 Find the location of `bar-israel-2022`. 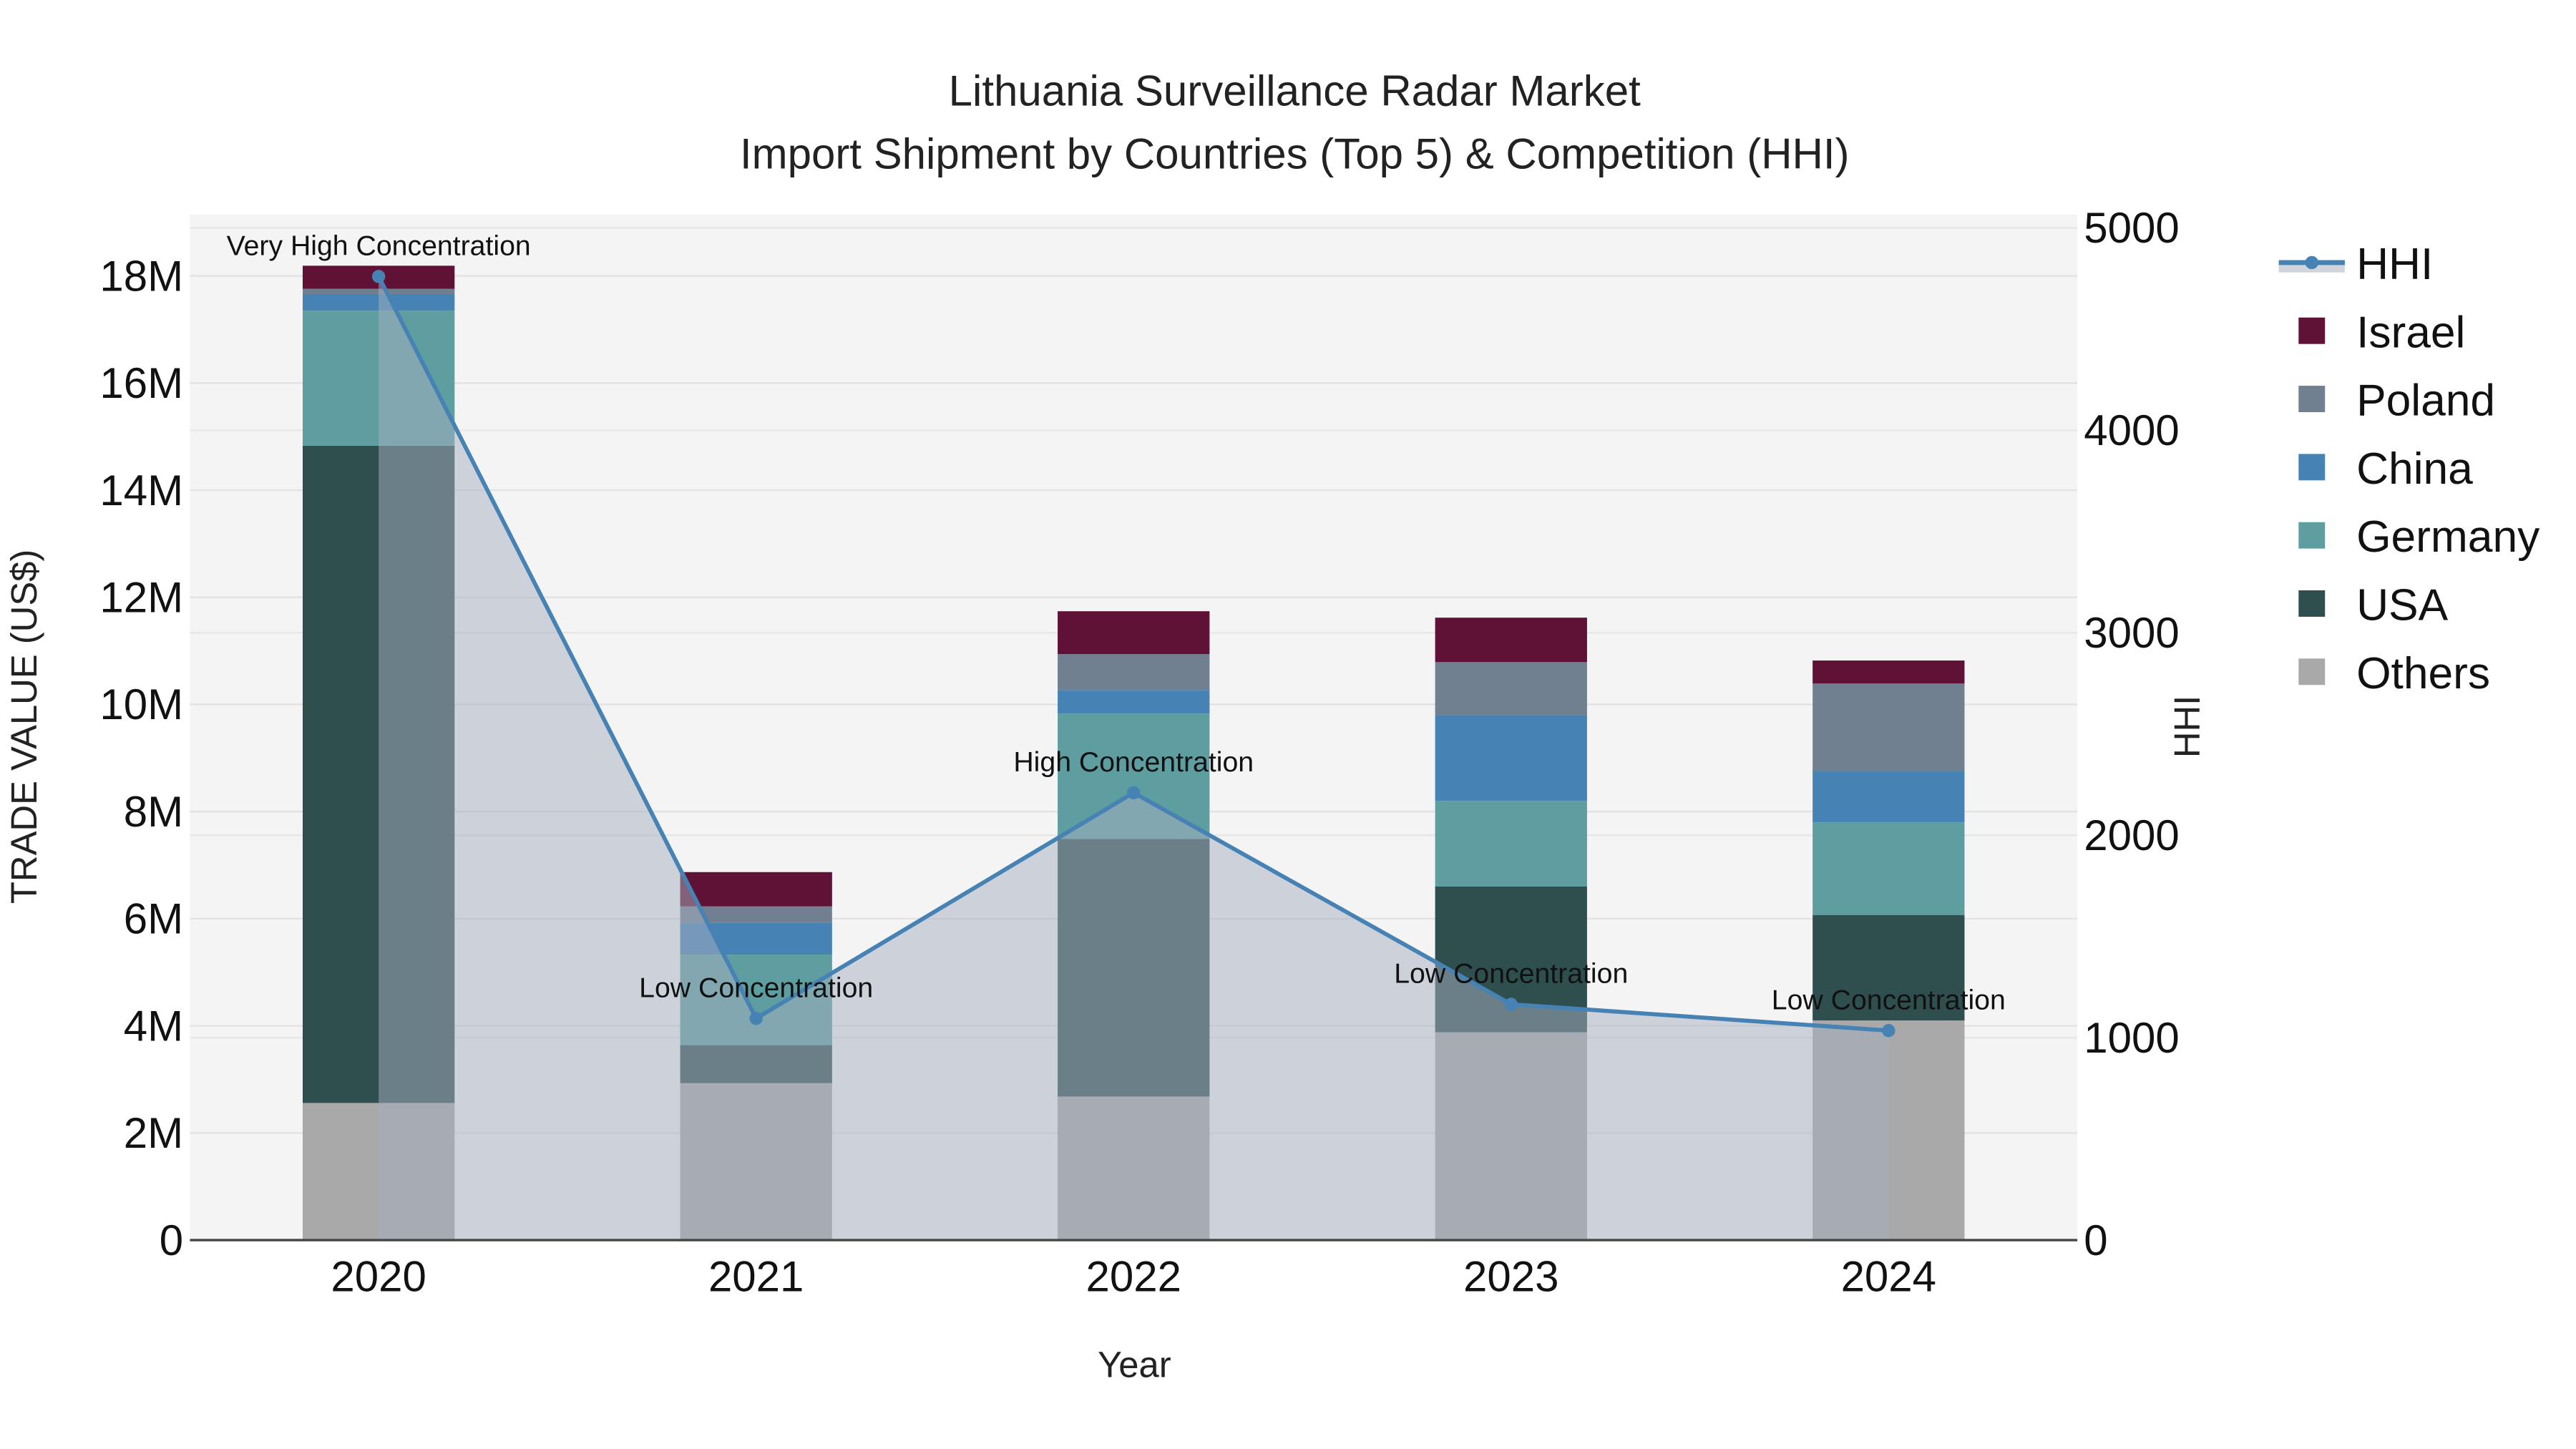

bar-israel-2022 is located at coordinates (1134, 633).